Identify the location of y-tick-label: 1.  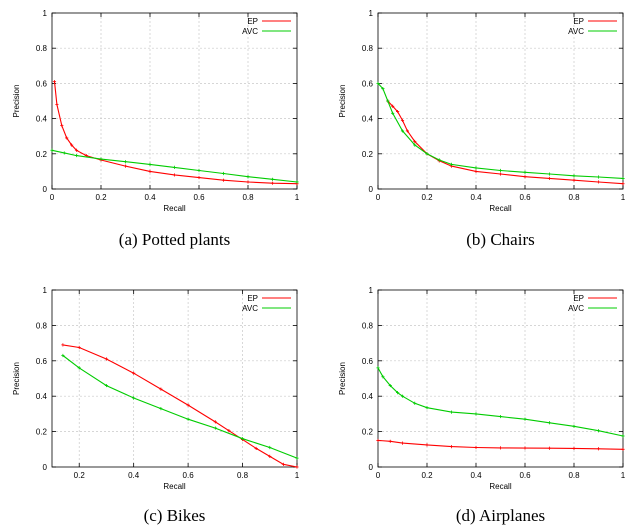
(371, 290).